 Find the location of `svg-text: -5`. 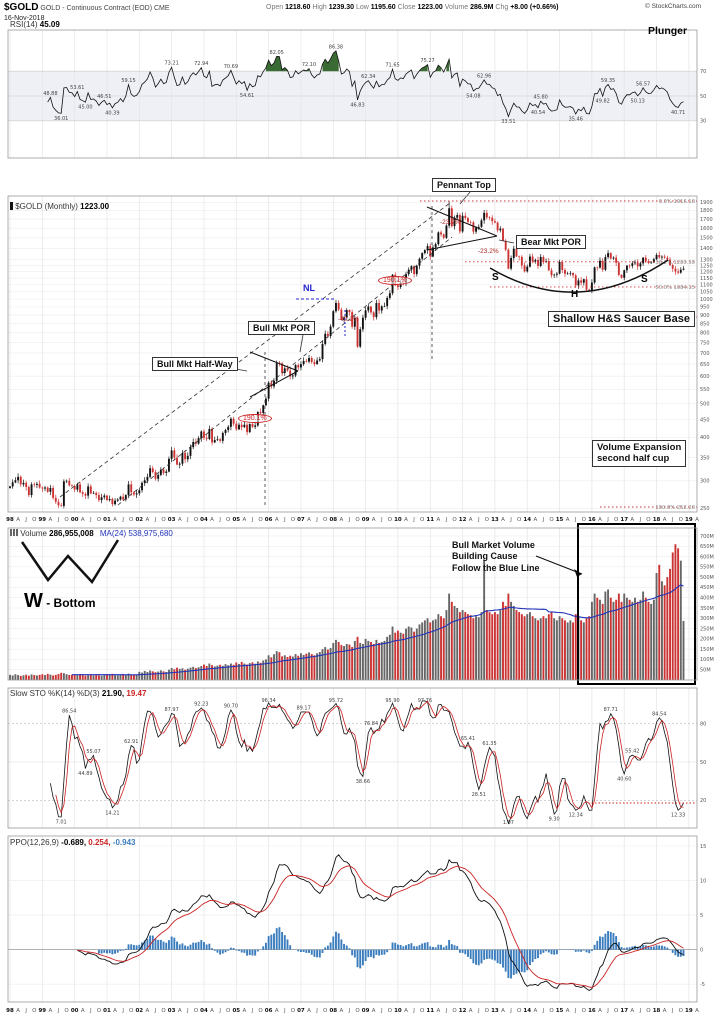

svg-text: -5 is located at coordinates (702, 985).